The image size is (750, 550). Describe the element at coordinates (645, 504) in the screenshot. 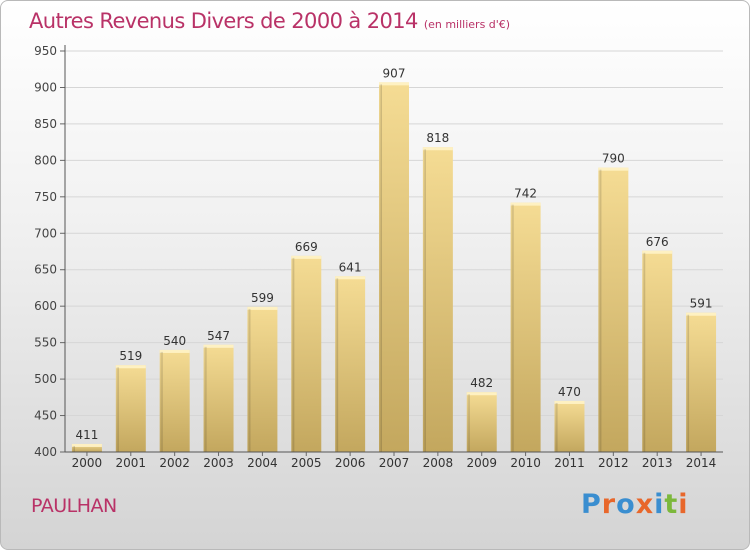

I see `logo-letter: x` at that location.